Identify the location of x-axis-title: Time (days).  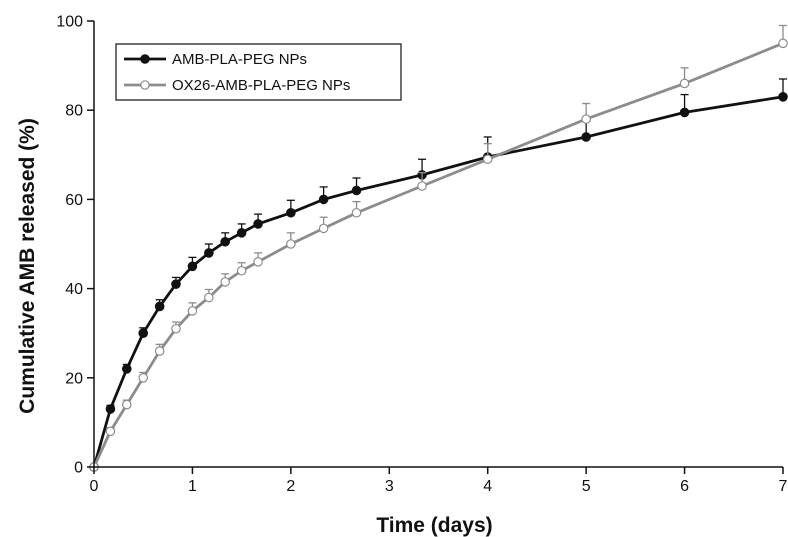
(434, 525).